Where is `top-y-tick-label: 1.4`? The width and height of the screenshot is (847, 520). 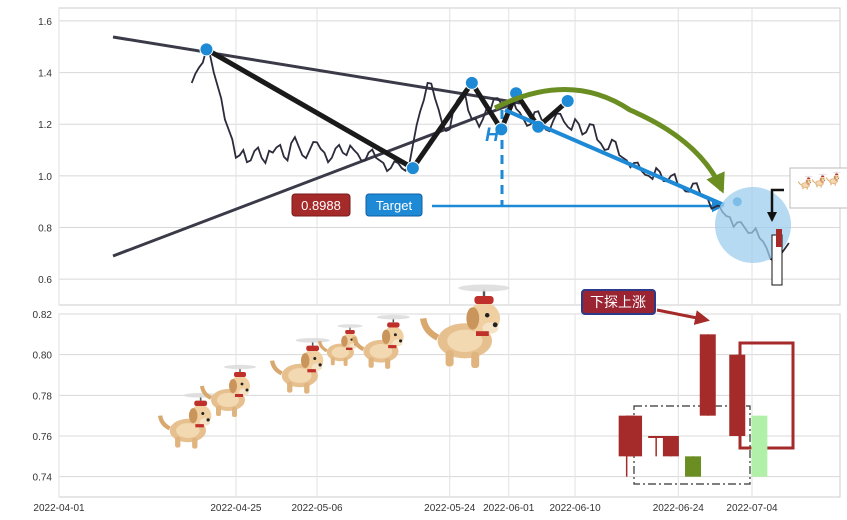
top-y-tick-label: 1.4 is located at coordinates (45, 74).